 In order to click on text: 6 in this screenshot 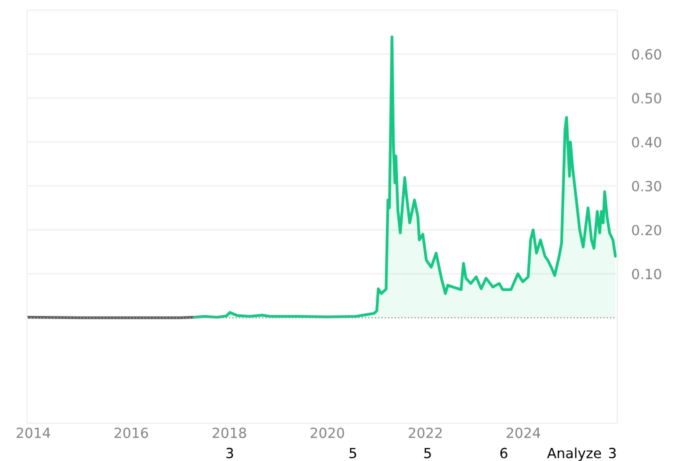, I will do `click(504, 453)`.